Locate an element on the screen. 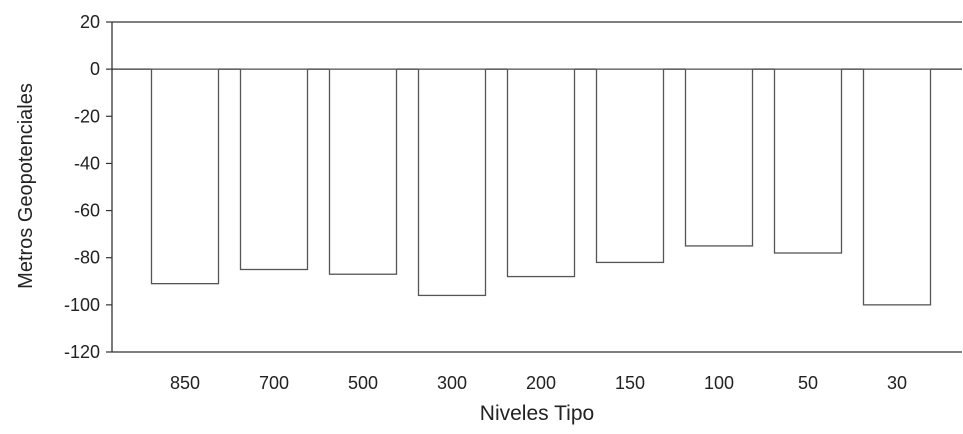 This screenshot has width=963, height=434. x-tick-label: 850 is located at coordinates (185, 383).